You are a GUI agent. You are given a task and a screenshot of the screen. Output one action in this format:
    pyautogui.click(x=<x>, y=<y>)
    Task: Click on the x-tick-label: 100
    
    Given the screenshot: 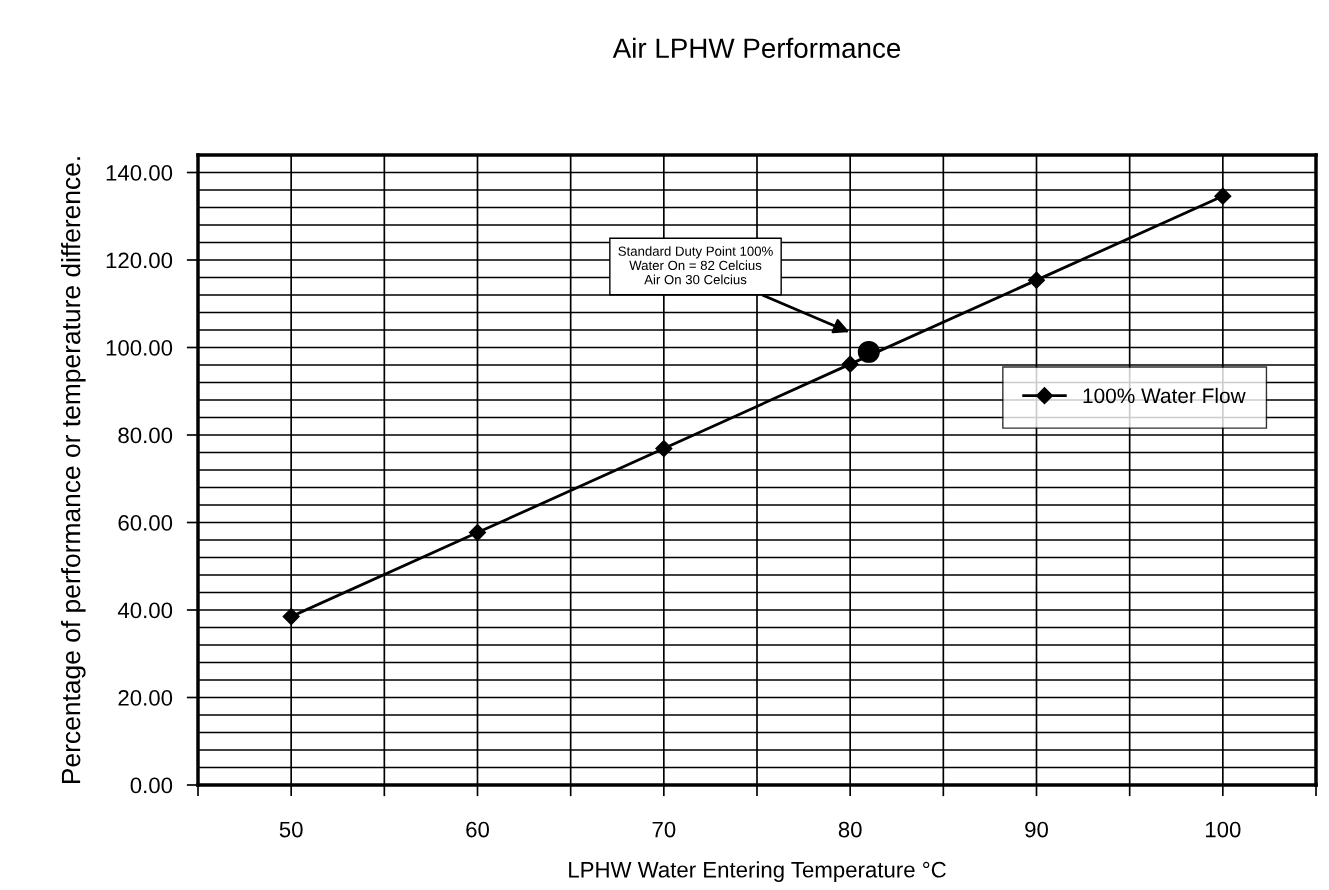 What is the action you would take?
    pyautogui.click(x=1223, y=829)
    